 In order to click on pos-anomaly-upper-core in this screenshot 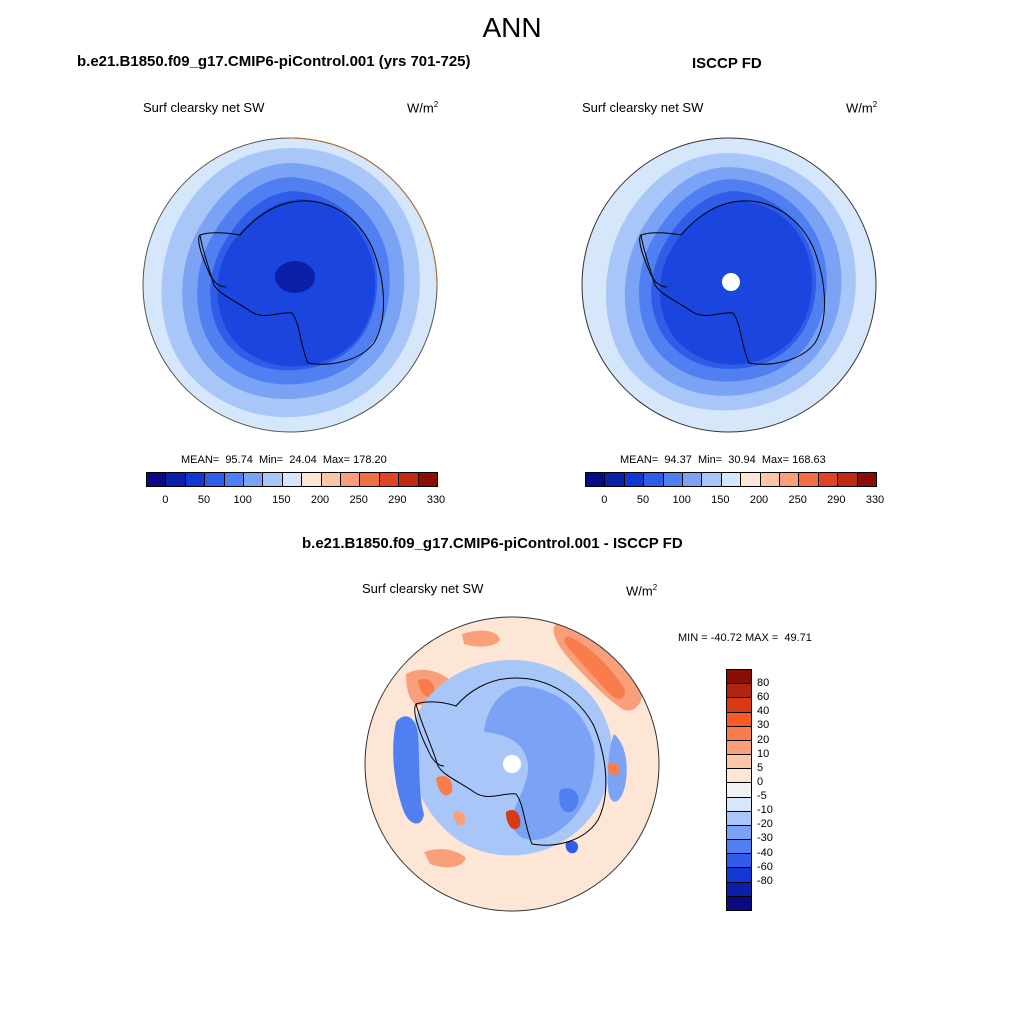, I will do `click(595, 667)`.